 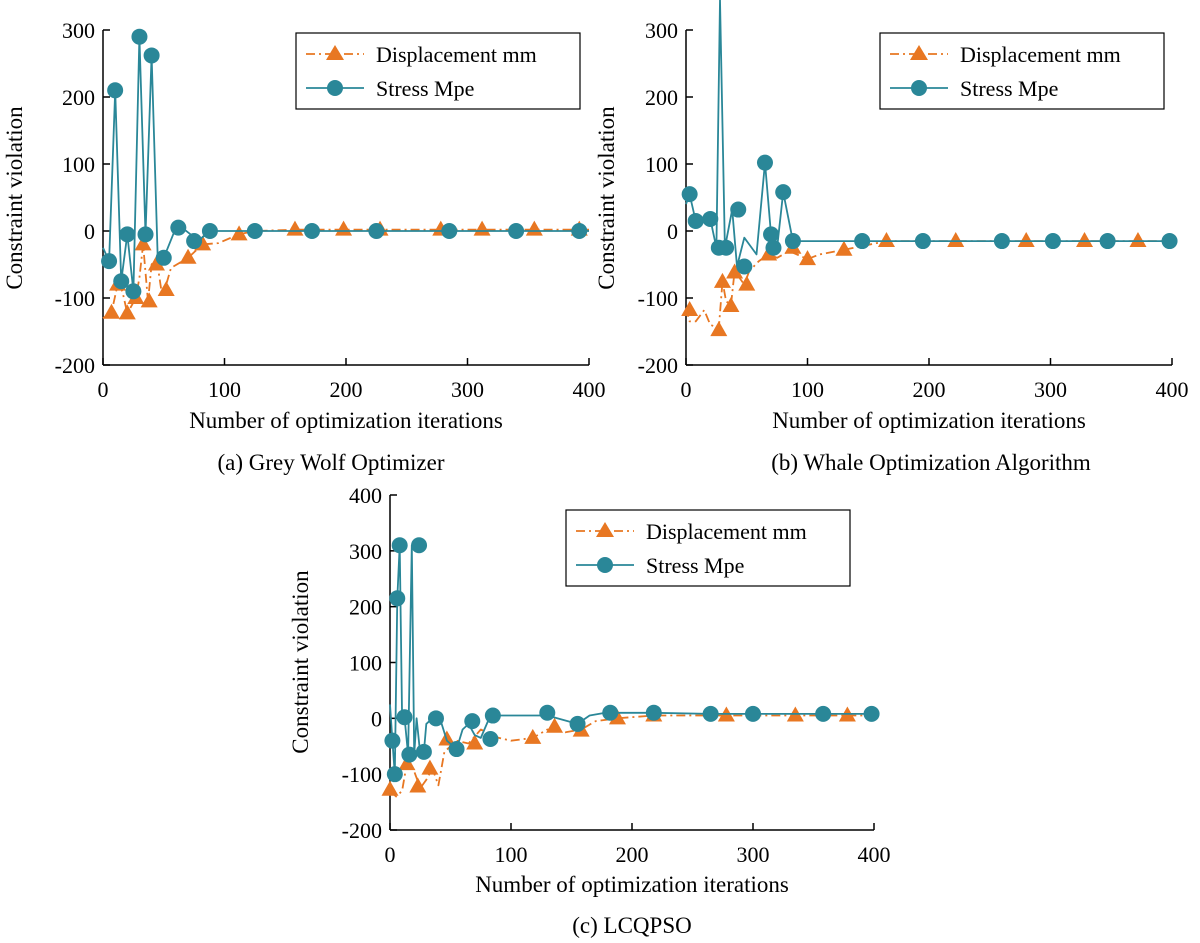 I want to click on panel-b-y-tick-label: 200, so click(x=661, y=97).